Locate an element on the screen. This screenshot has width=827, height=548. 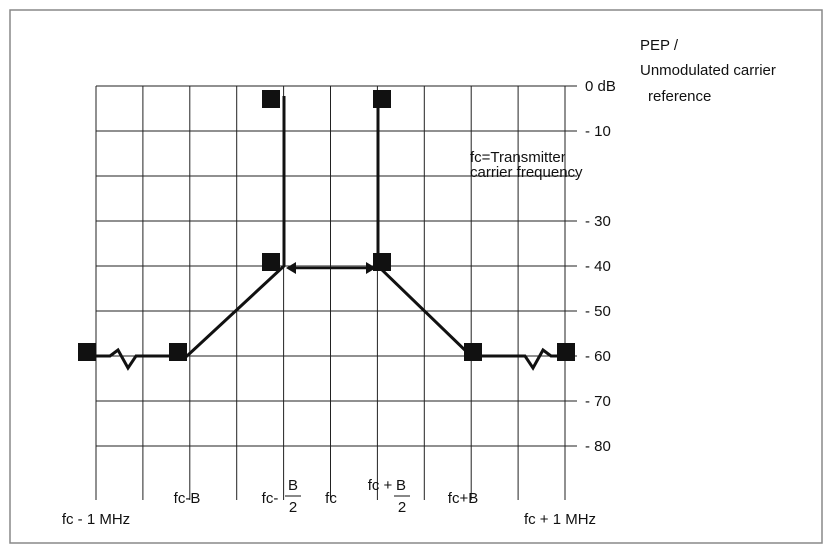
y-labels: 0 dB - 10 - 30 - 40 - 50 - 60 - 70 - 80 is located at coordinates (603, 266).